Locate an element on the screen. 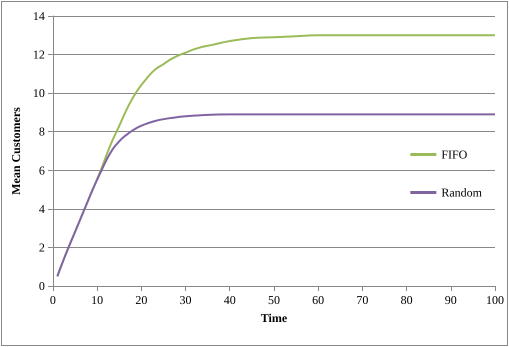 The height and width of the screenshot is (347, 509). y-tick-label: 8 is located at coordinates (41, 131).